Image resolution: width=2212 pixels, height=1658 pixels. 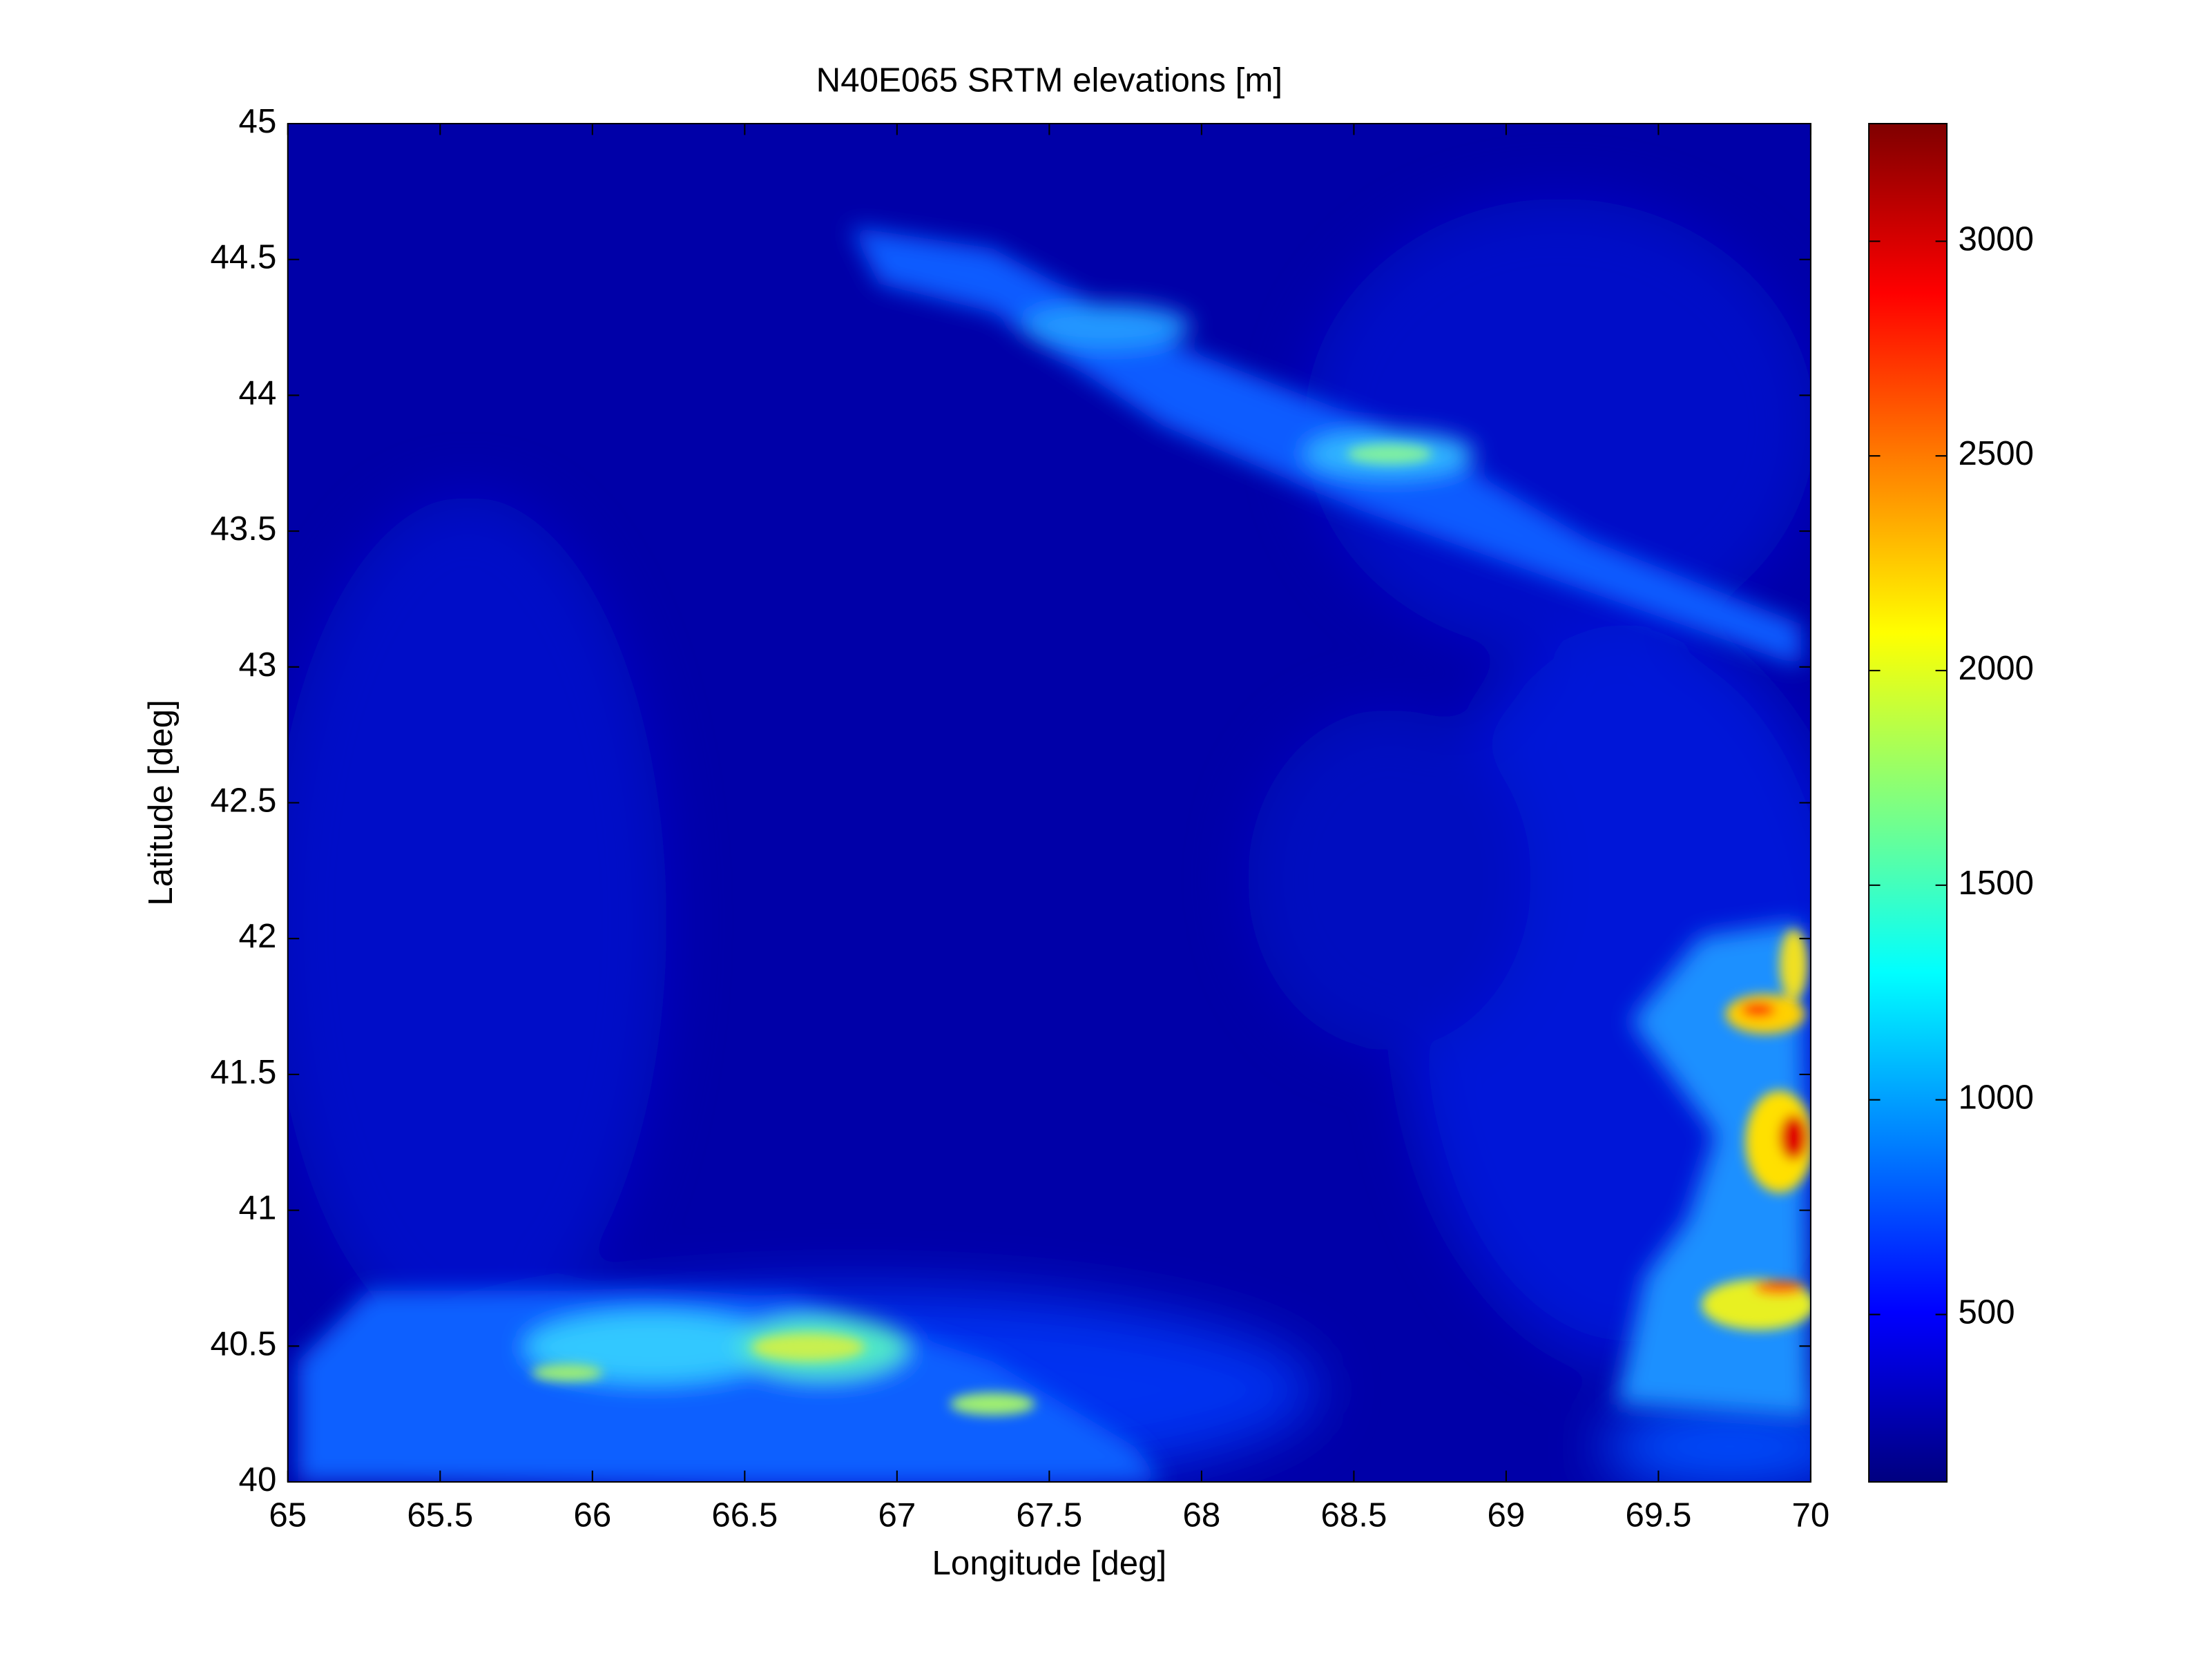 What do you see at coordinates (440, 1515) in the screenshot?
I see `x-tick-label: 65.5` at bounding box center [440, 1515].